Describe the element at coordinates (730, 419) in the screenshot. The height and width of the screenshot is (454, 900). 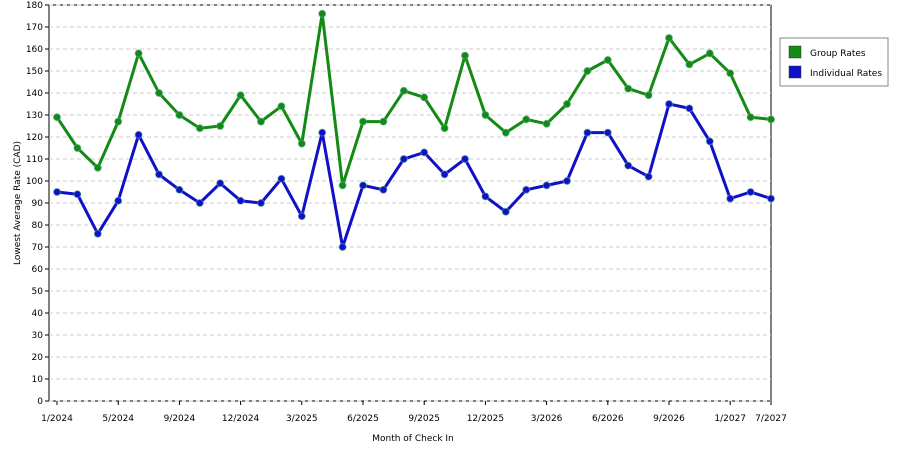
I see `x-tick-label: 1/2027` at that location.